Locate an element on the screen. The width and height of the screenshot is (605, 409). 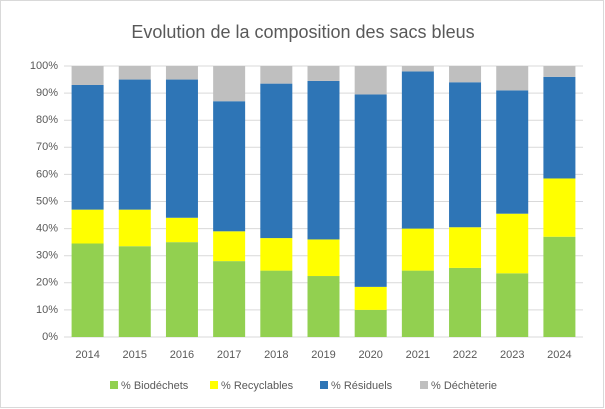
x-tick-label: 2020 is located at coordinates (370, 355).